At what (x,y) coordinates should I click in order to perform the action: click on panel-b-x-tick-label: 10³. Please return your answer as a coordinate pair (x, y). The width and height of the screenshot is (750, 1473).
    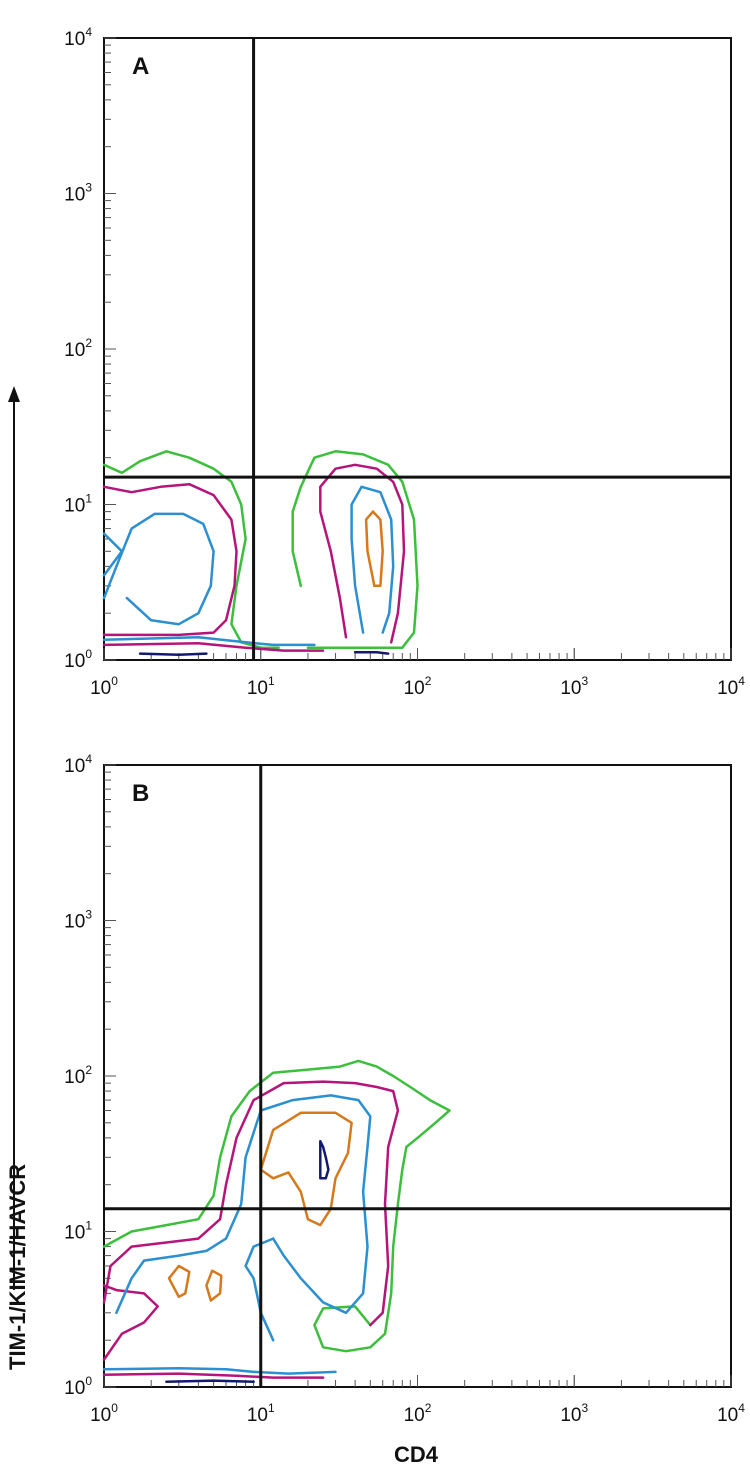
    Looking at the image, I should click on (574, 1413).